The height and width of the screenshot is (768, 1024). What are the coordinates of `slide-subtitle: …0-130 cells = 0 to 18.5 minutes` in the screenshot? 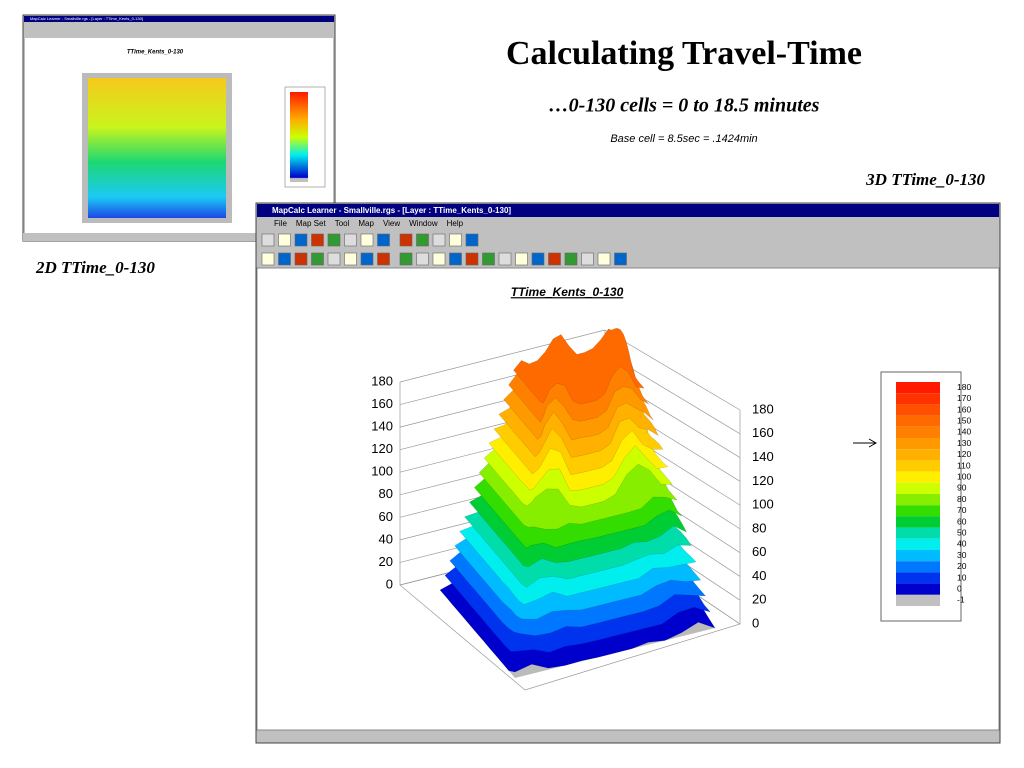 It's located at (684, 106).